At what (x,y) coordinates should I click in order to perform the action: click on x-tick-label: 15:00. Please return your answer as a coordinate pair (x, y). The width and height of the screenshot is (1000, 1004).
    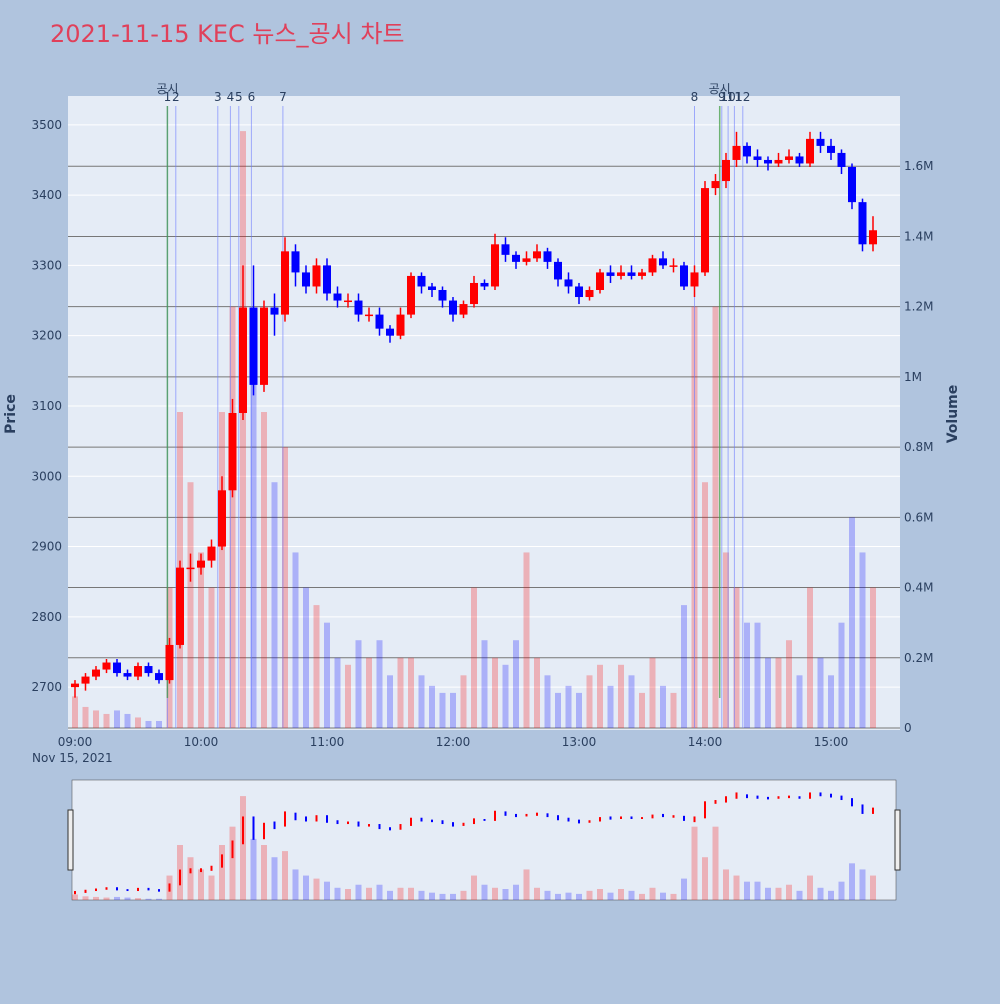
    Looking at the image, I should click on (831, 742).